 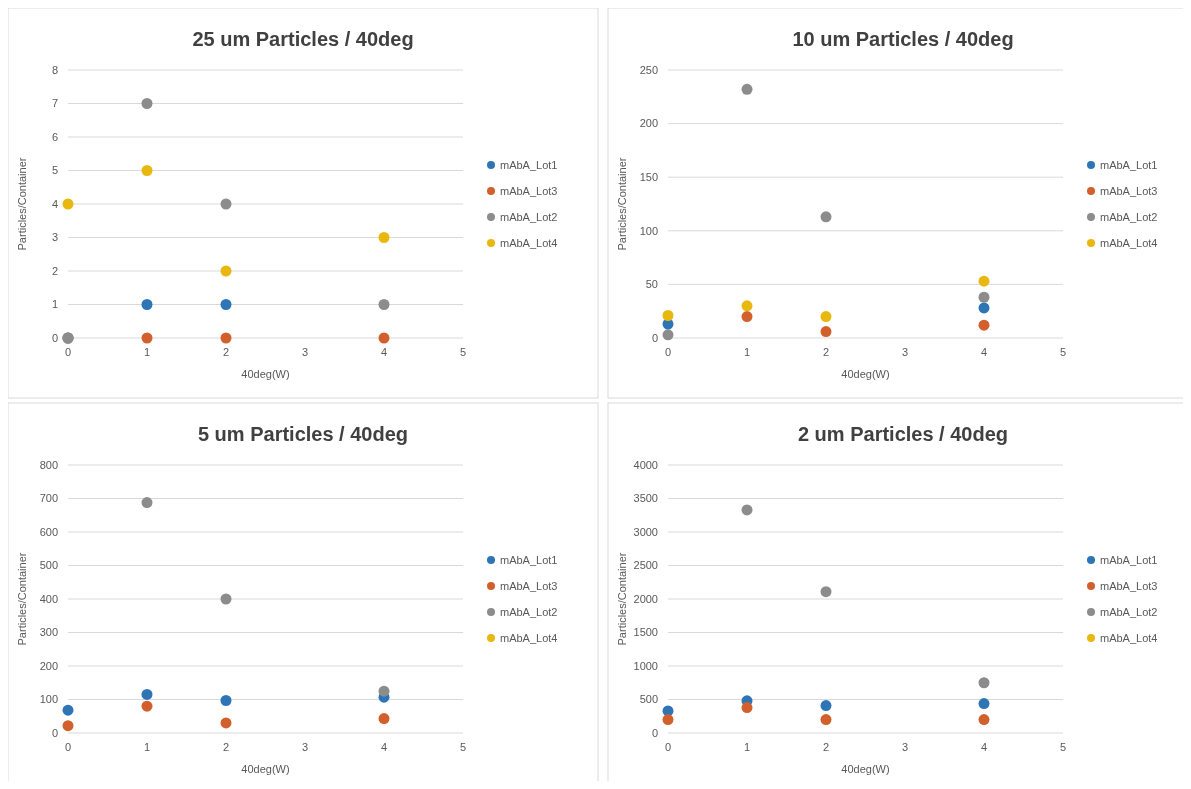 I want to click on y-tick-label: 3000, so click(x=645, y=531).